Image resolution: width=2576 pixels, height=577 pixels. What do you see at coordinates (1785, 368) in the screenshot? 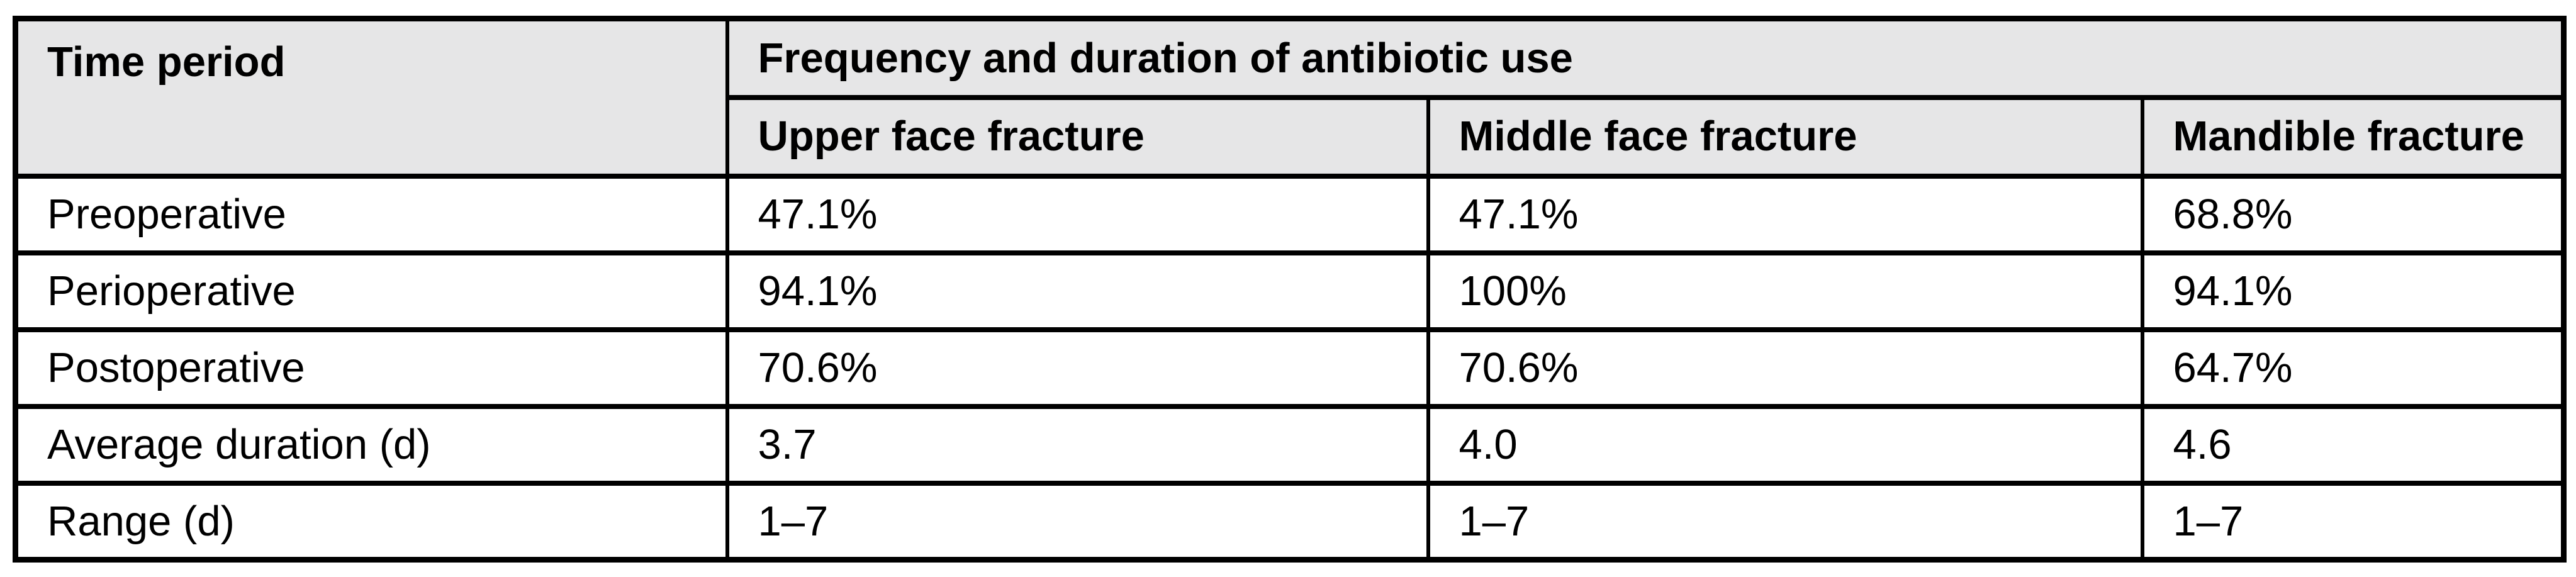
I see `cell-postoperative-middle: 70.6%` at bounding box center [1785, 368].